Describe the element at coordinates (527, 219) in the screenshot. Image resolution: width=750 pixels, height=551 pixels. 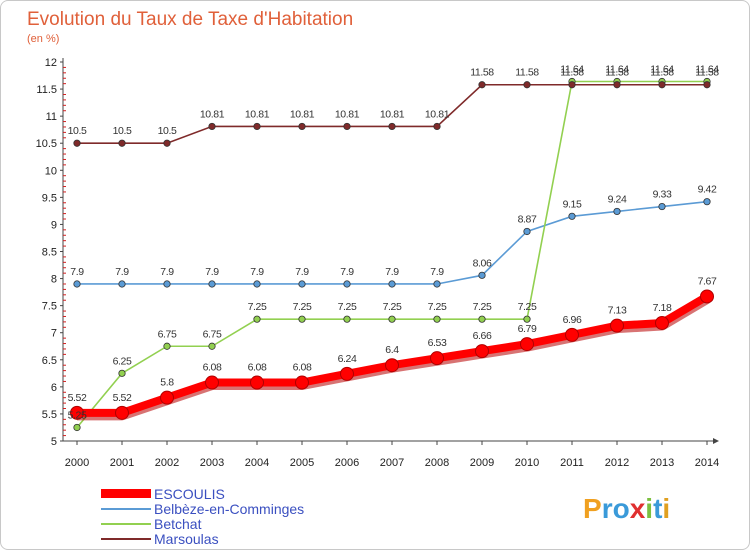
I see `data-label: 8.87` at that location.